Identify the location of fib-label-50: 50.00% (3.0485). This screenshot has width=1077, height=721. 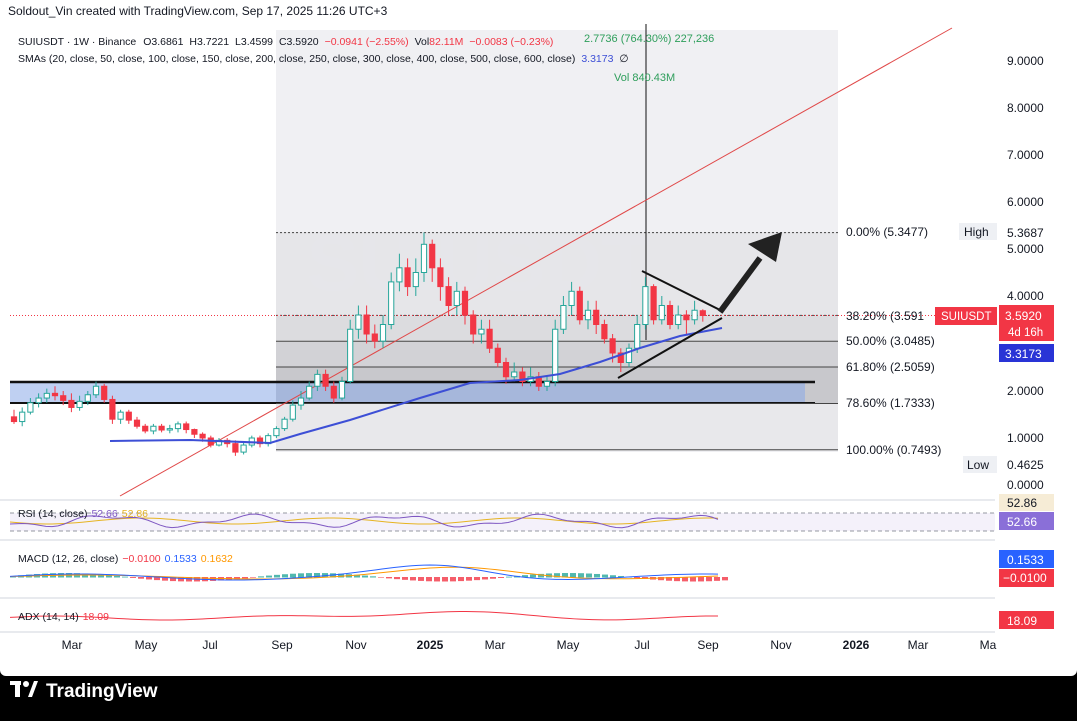
(890, 341).